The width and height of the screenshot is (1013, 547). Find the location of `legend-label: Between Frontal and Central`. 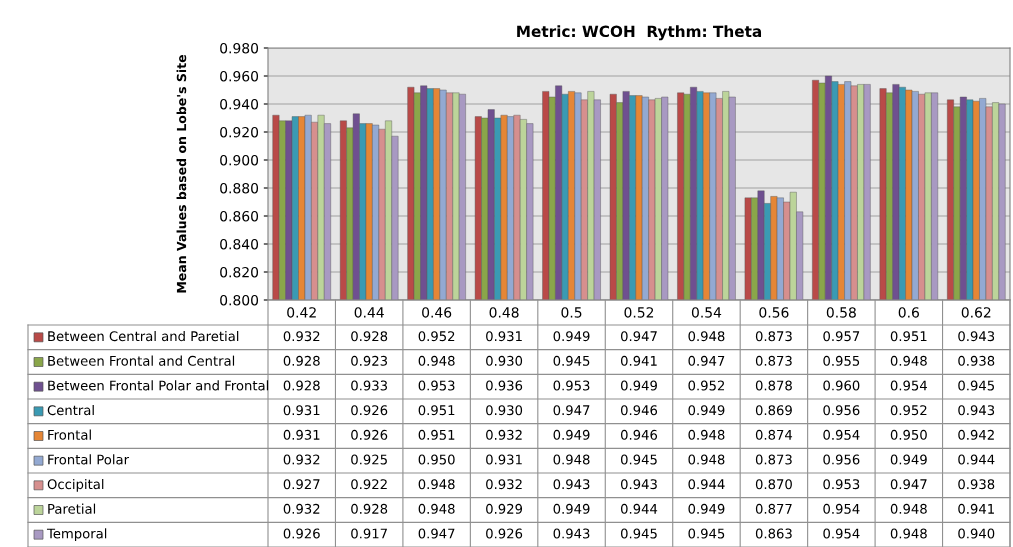

legend-label: Between Frontal and Central is located at coordinates (141, 360).